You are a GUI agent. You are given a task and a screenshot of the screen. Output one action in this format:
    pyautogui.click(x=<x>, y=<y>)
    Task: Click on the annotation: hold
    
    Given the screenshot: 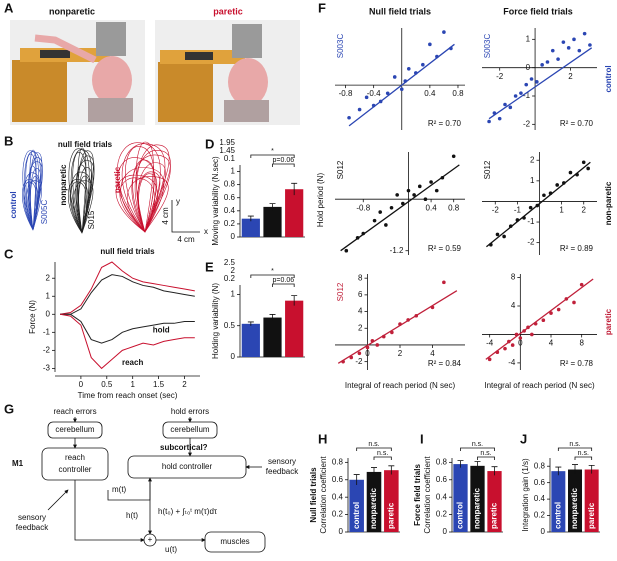 What is the action you would take?
    pyautogui.click(x=161, y=330)
    